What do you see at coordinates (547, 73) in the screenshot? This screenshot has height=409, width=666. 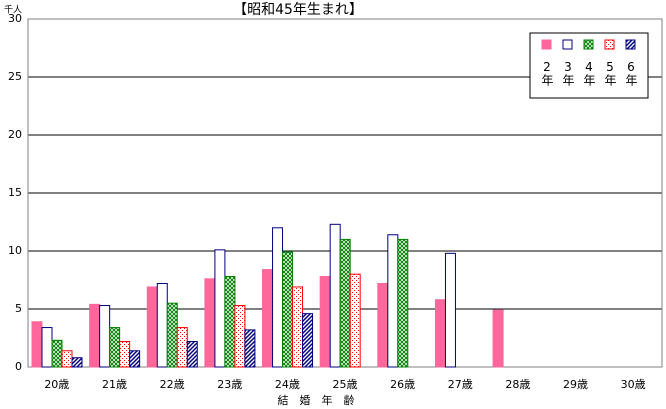 I see `legend-label: 2年` at bounding box center [547, 73].